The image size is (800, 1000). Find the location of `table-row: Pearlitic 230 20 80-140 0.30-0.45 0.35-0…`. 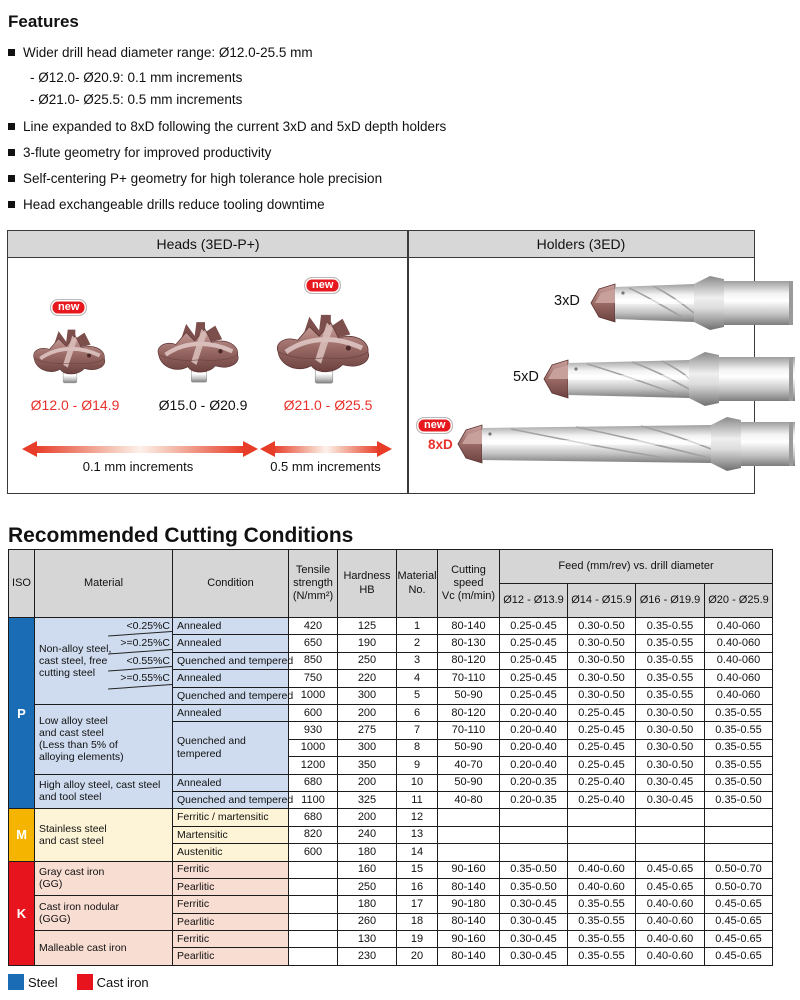

table-row: Pearlitic 230 20 80-140 0.30-0.45 0.35-0… is located at coordinates (391, 956).